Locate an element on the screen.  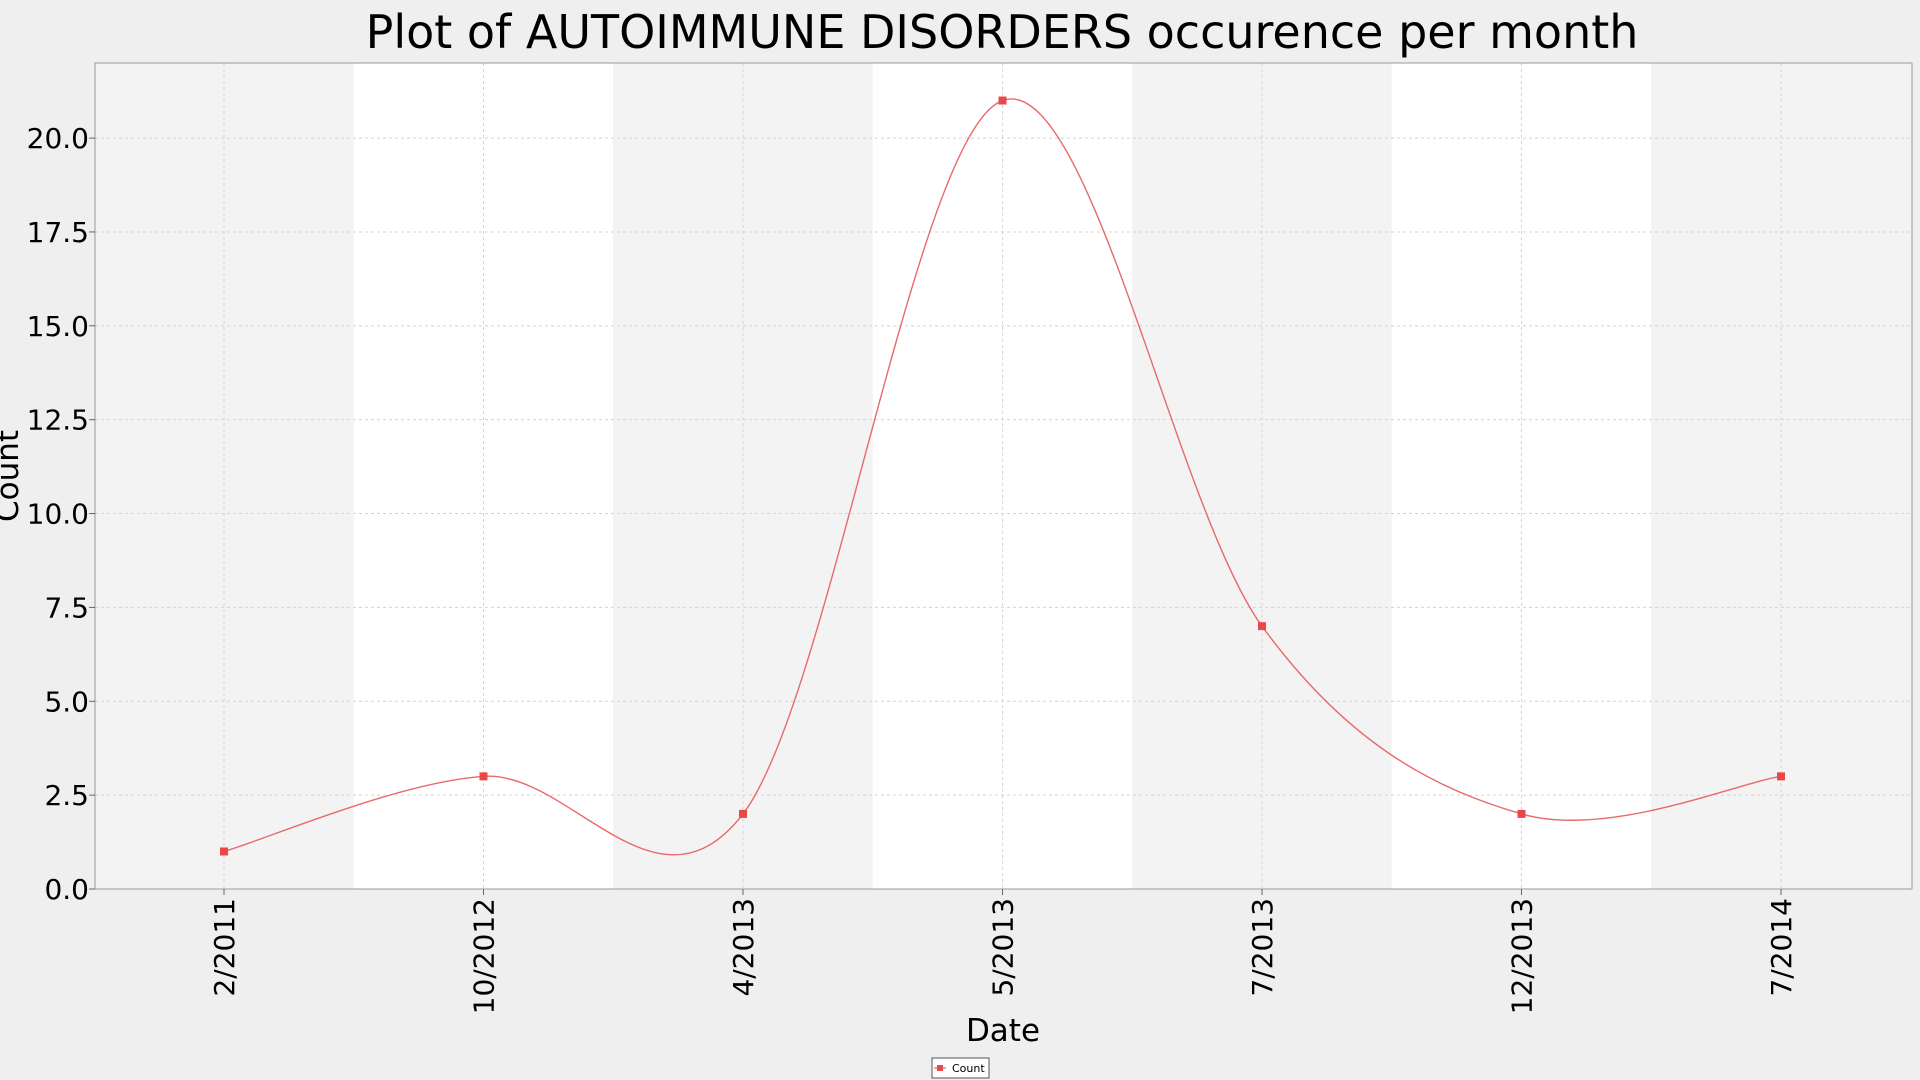
x-tick-label: 4/2013 is located at coordinates (743, 947).